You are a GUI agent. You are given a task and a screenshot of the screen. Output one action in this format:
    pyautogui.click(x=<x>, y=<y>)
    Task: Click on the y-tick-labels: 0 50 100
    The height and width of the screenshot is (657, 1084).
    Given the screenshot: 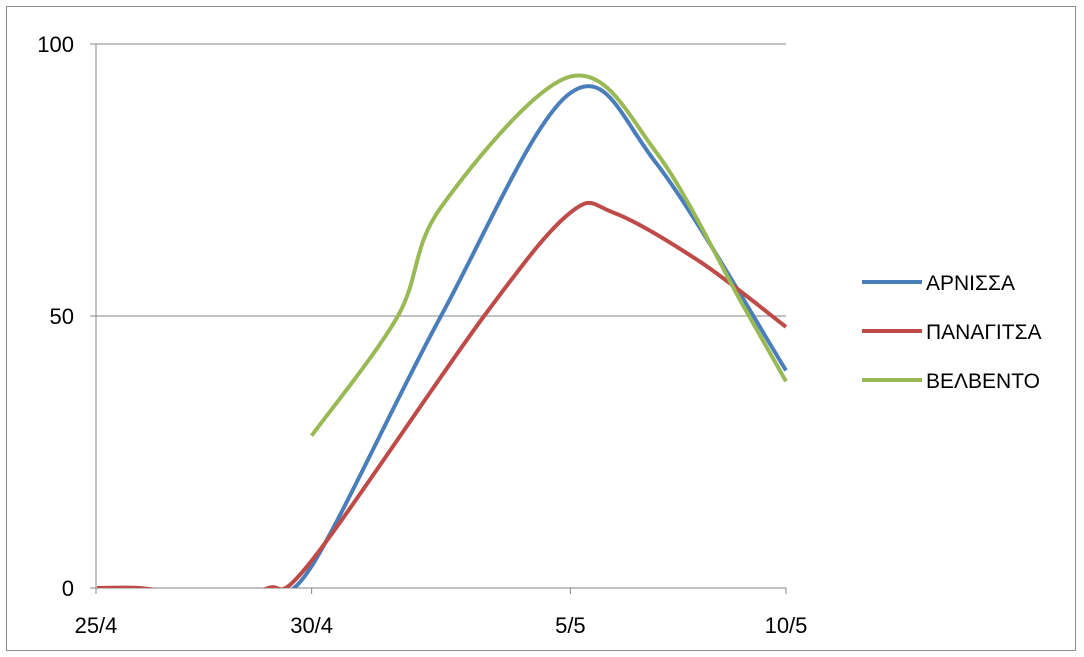 What is the action you would take?
    pyautogui.click(x=55, y=316)
    